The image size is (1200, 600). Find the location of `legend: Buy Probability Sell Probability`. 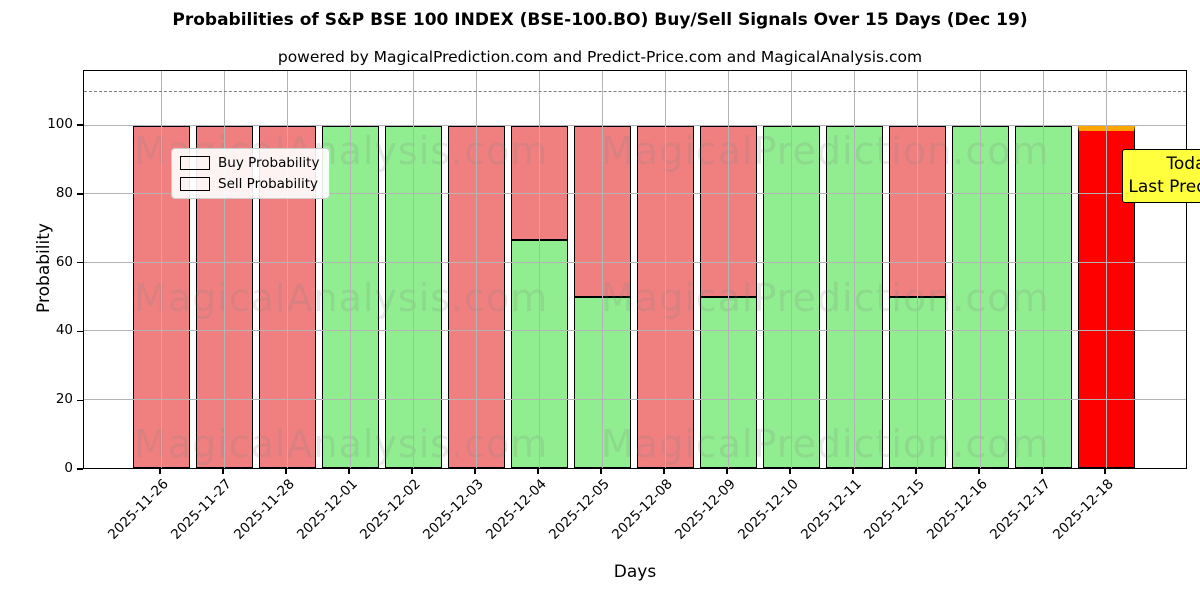

legend: Buy Probability Sell Probability is located at coordinates (251, 173).